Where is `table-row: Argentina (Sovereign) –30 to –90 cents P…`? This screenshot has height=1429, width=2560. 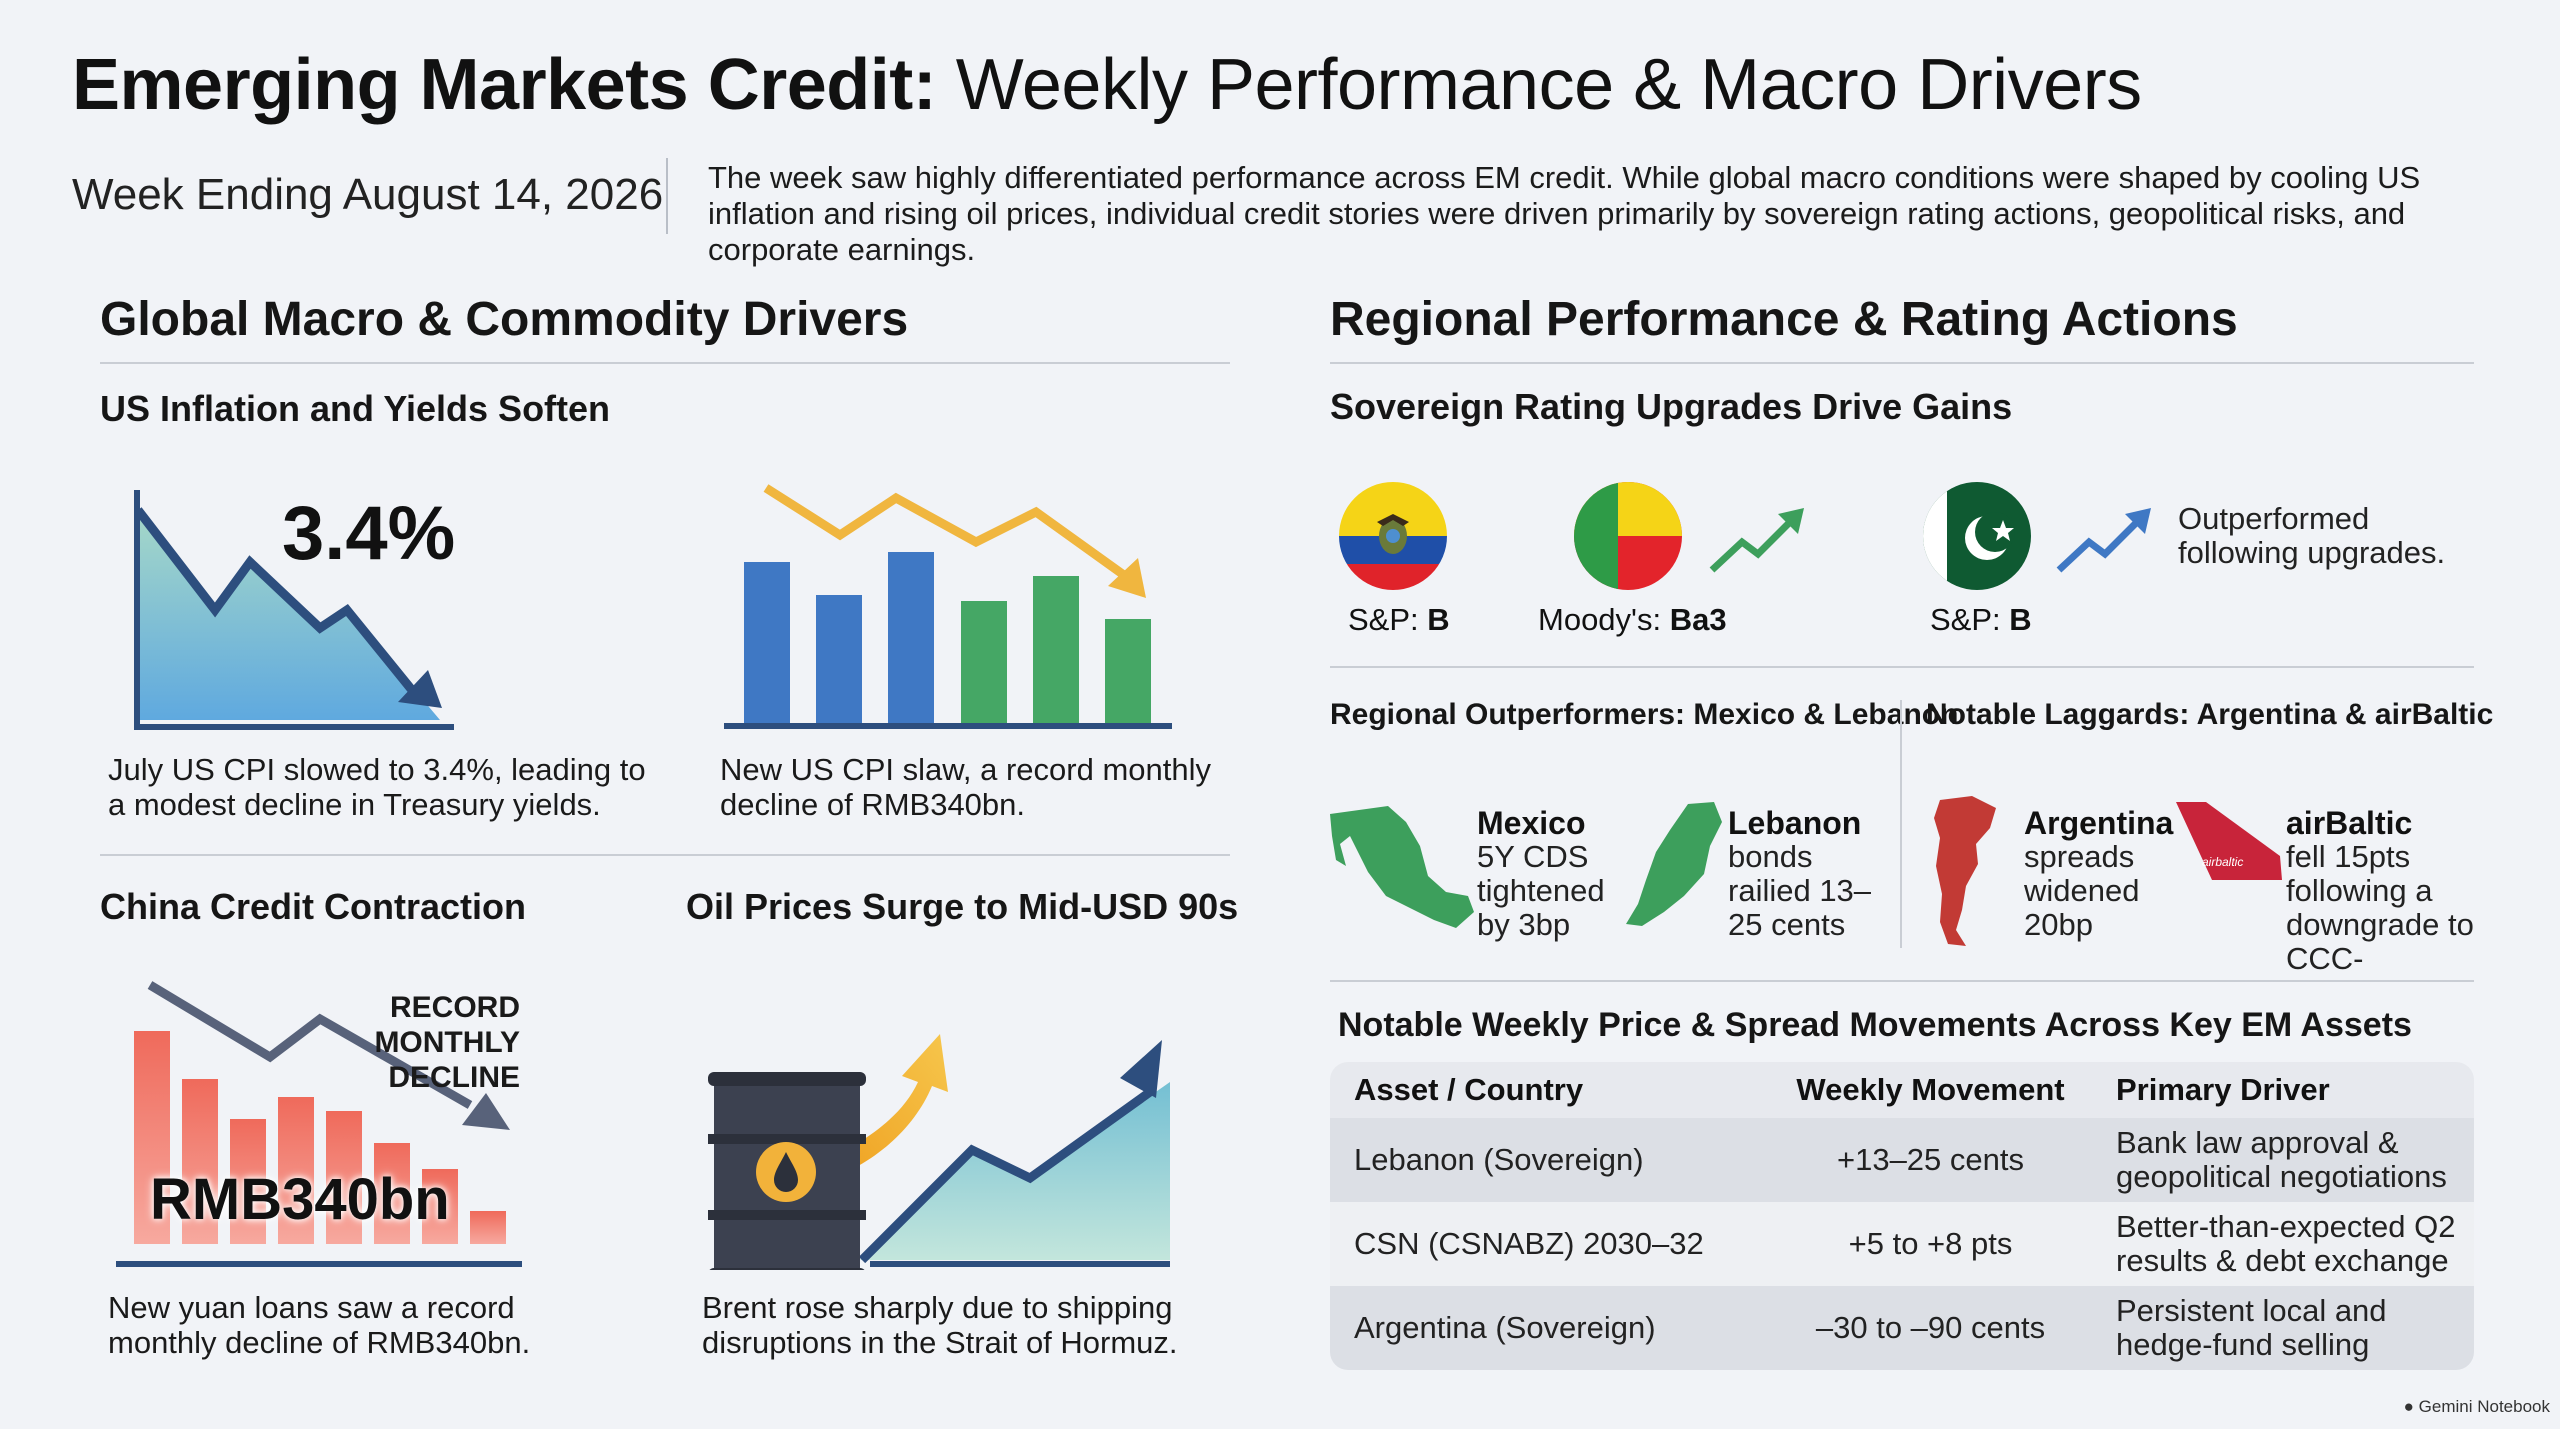 table-row: Argentina (Sovereign) –30 to –90 cents P… is located at coordinates (1902, 1328).